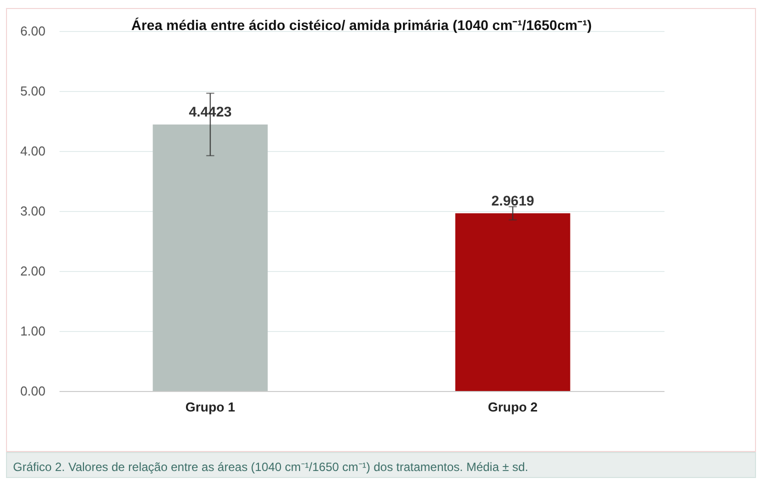 Image resolution: width=764 pixels, height=482 pixels. Describe the element at coordinates (33, 271) in the screenshot. I see `y-tick-label: 2.00` at that location.